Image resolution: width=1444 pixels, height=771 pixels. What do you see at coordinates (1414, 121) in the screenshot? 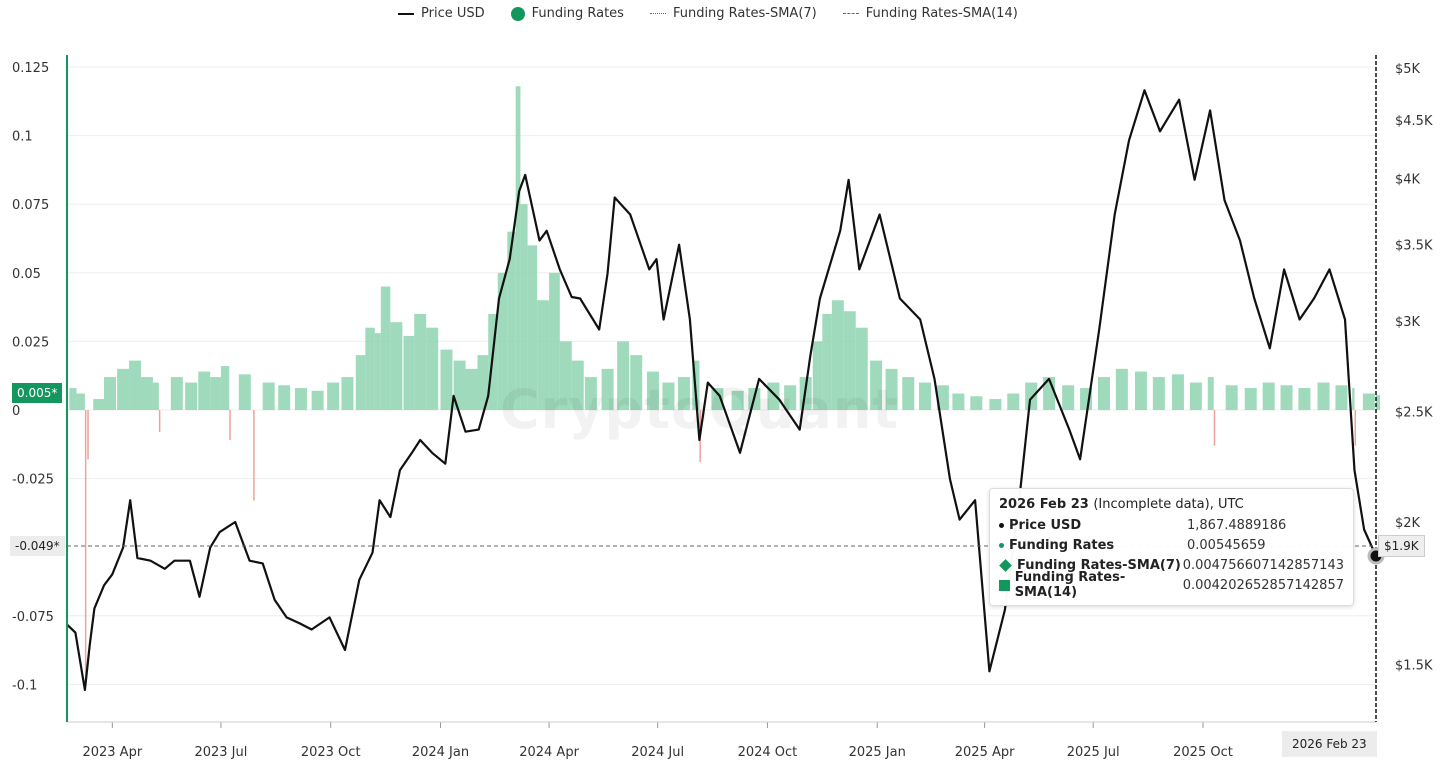
I see `right-tick-label: $4.5K` at bounding box center [1414, 121].